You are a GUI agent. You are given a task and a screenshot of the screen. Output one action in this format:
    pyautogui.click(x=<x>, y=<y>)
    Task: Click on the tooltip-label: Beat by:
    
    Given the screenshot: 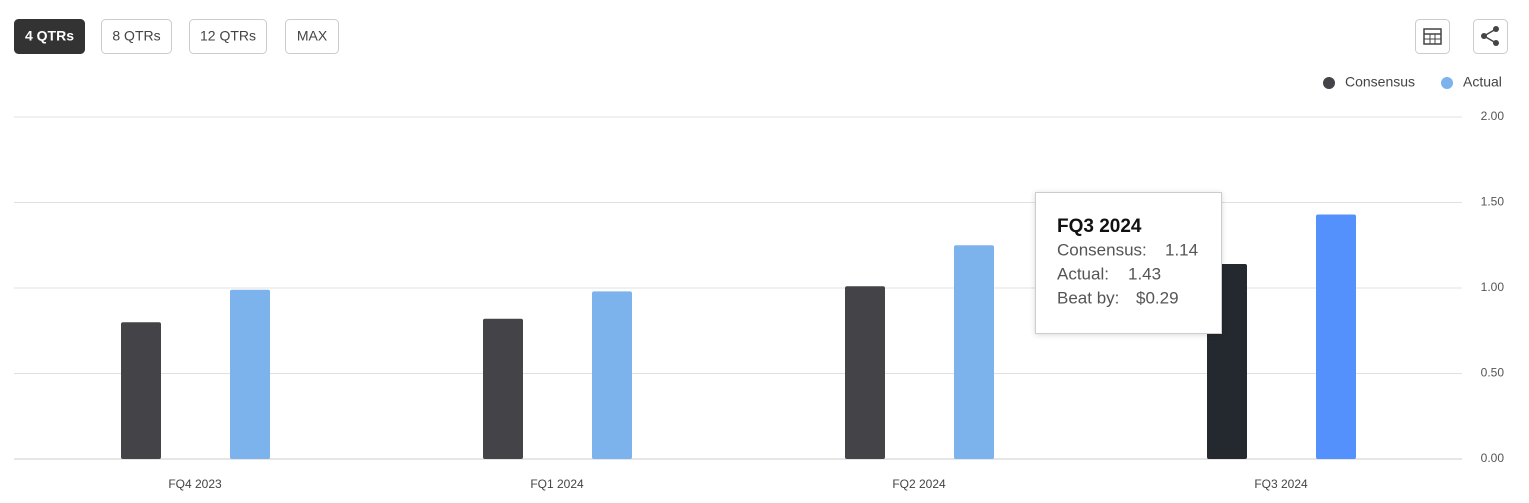 What is the action you would take?
    pyautogui.click(x=1088, y=297)
    